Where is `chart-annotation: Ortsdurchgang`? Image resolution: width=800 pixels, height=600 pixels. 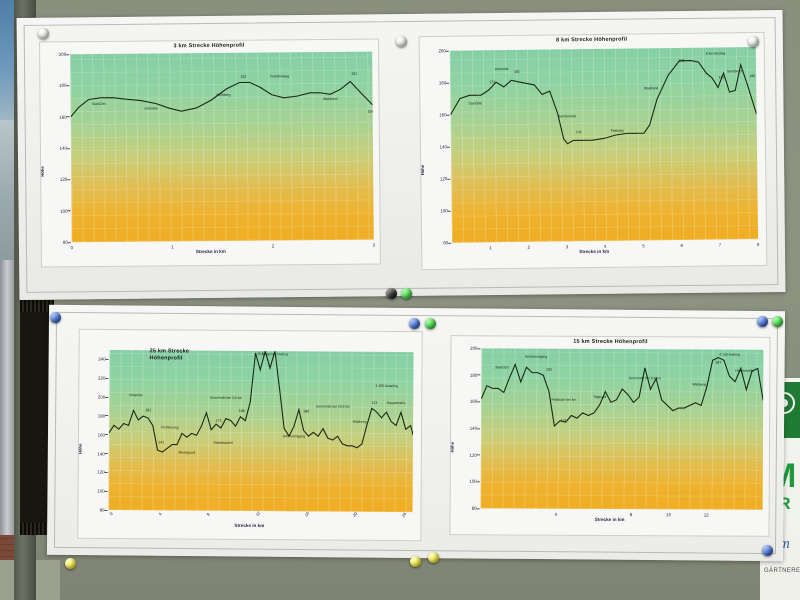 chart-annotation: Ortsdurchgang is located at coordinates (536, 356).